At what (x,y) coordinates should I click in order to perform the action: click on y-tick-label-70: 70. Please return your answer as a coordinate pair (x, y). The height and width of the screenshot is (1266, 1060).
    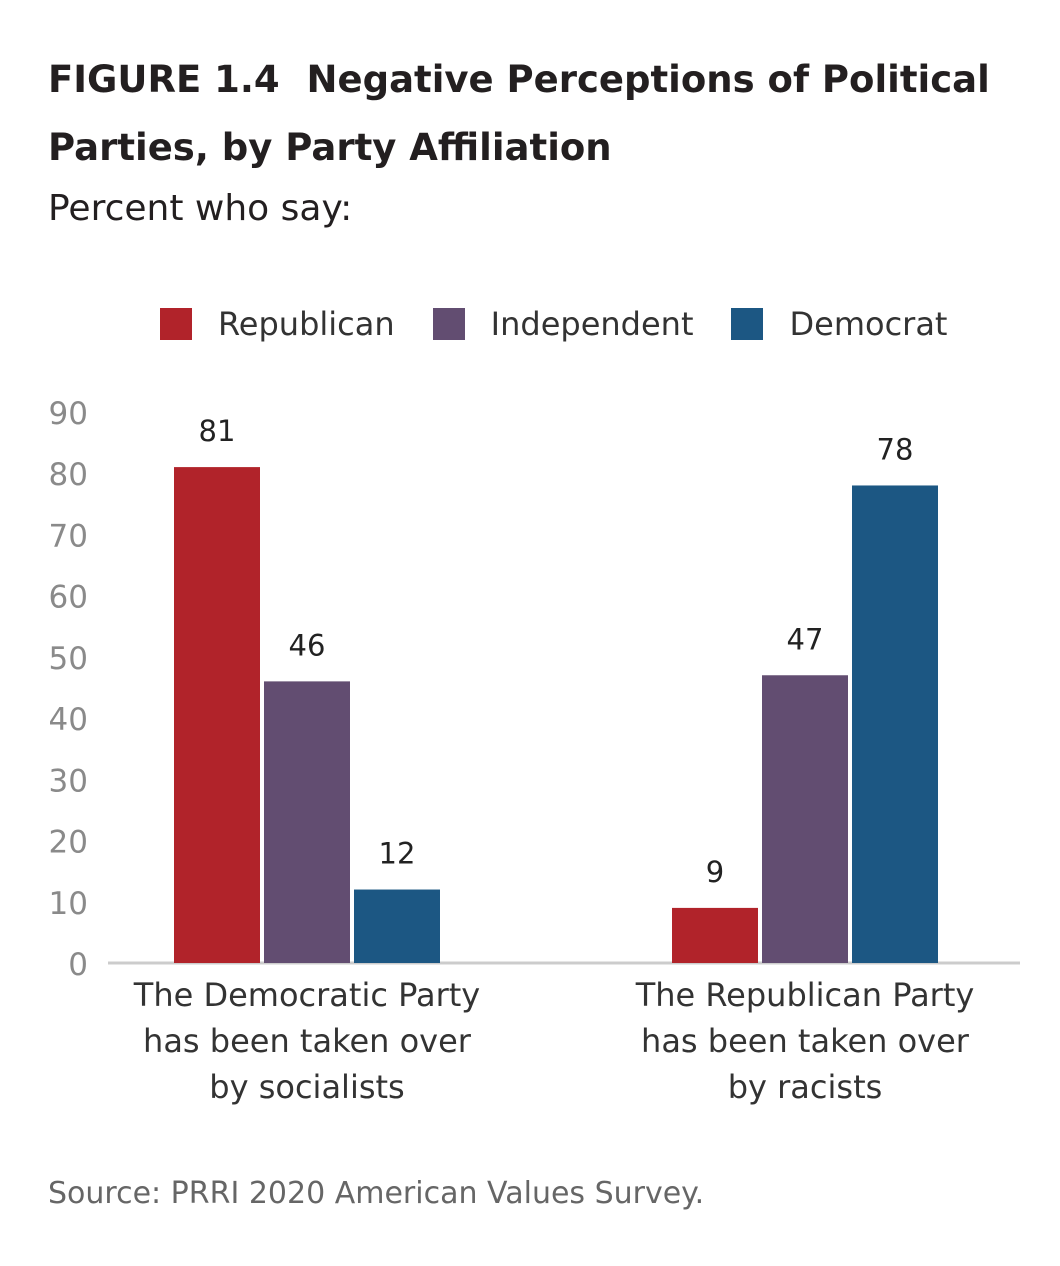
    Looking at the image, I should click on (68, 536).